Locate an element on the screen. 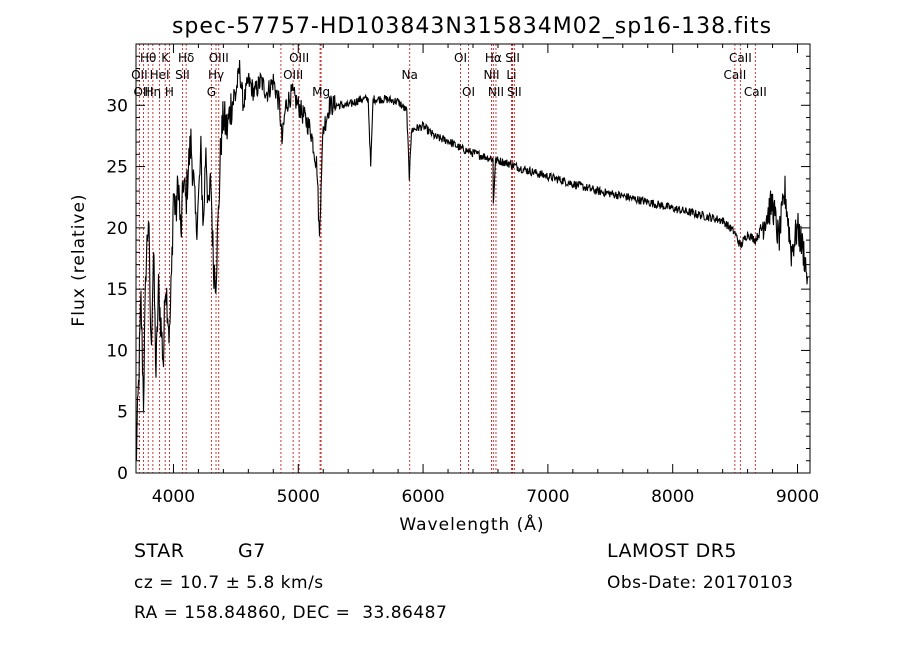  y-tick-label: 25 is located at coordinates (117, 168).